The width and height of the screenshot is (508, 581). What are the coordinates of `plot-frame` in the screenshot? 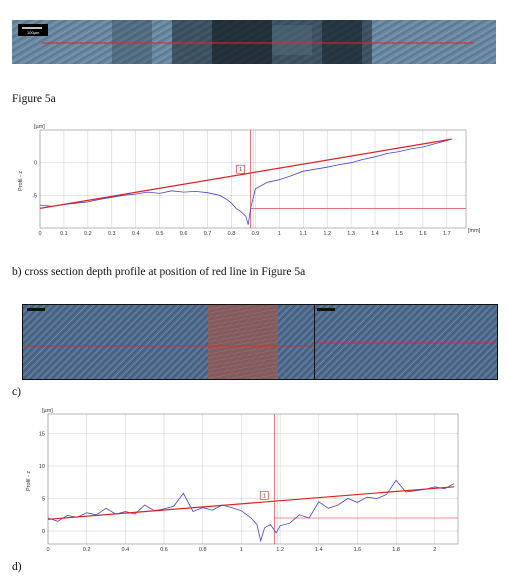 It's located at (253, 179).